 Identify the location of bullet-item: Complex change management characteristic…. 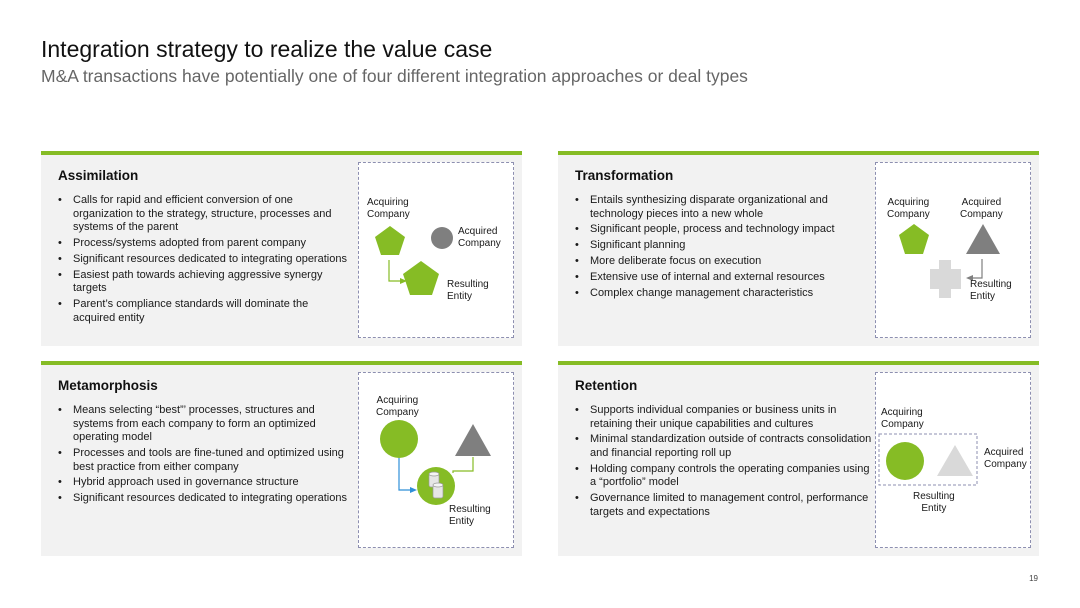
(724, 294).